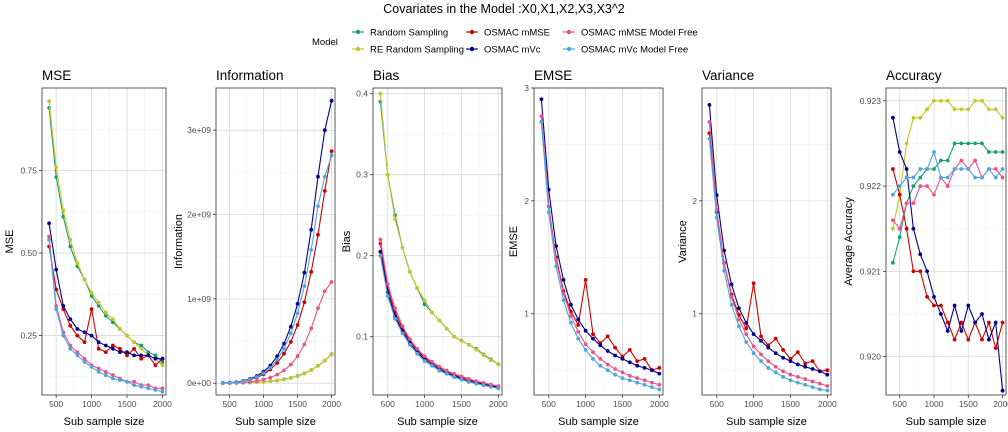 This screenshot has height=432, width=1008. What do you see at coordinates (408, 50) in the screenshot?
I see `legend-item: RE Random Sampling` at bounding box center [408, 50].